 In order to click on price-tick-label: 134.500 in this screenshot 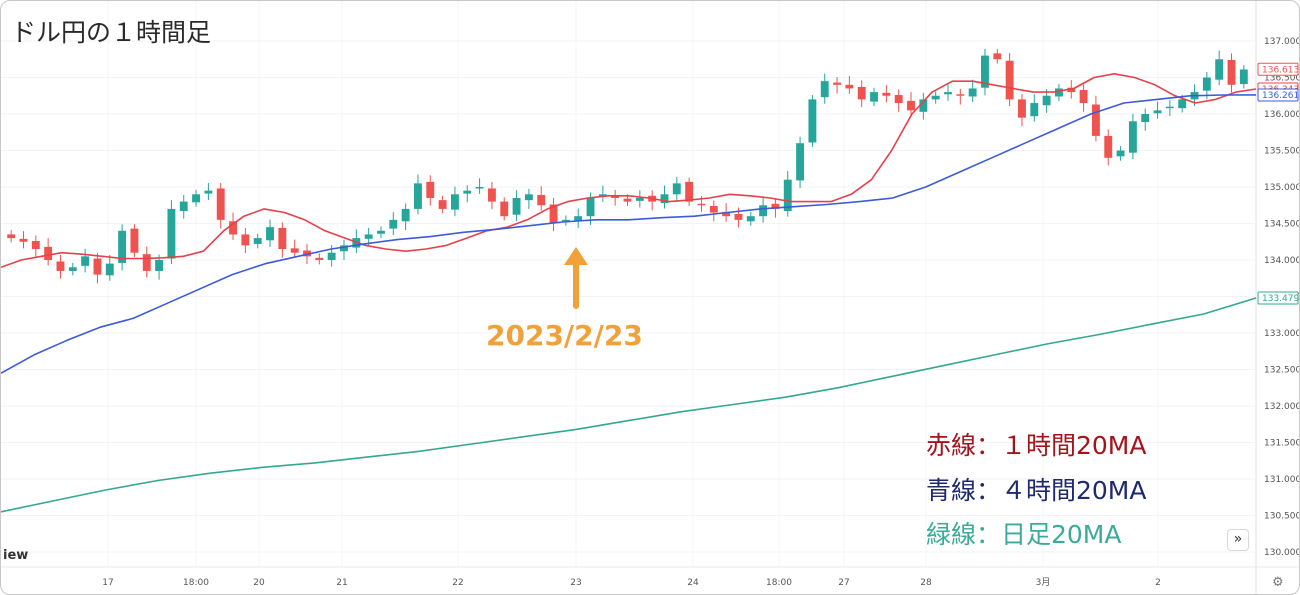, I will do `click(1281, 225)`.